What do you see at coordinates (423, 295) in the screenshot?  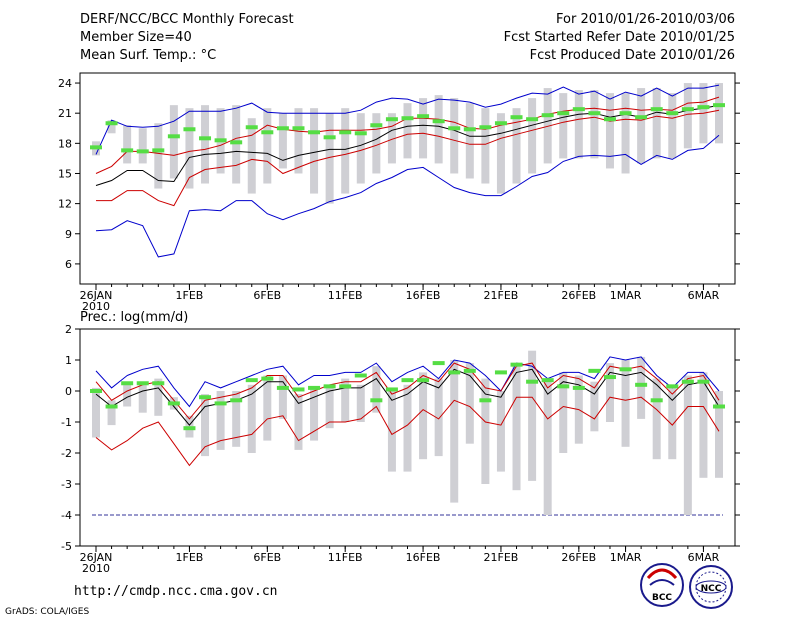 I see `temp-xtick-label: 16FEB` at bounding box center [423, 295].